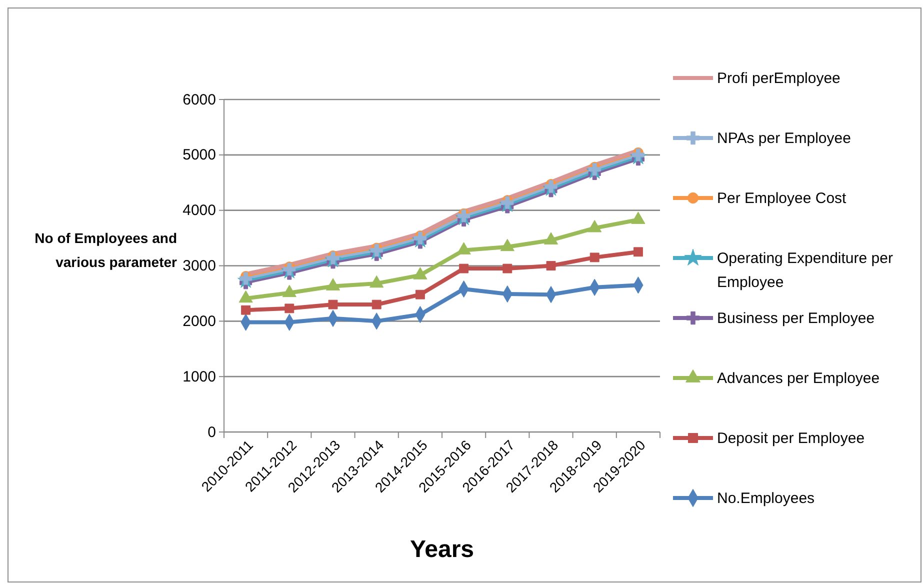  Describe the element at coordinates (778, 78) in the screenshot. I see `legend-label: Profi perEmployee` at that location.